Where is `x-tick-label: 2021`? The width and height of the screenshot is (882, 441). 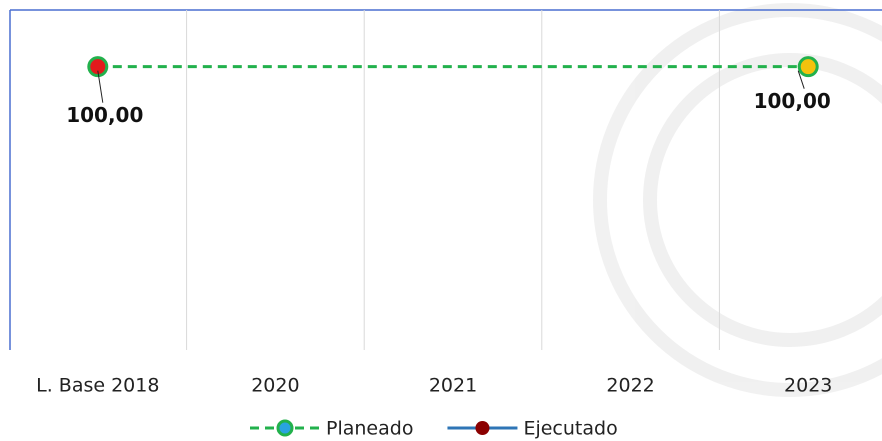
x-tick-label: 2021 is located at coordinates (453, 386).